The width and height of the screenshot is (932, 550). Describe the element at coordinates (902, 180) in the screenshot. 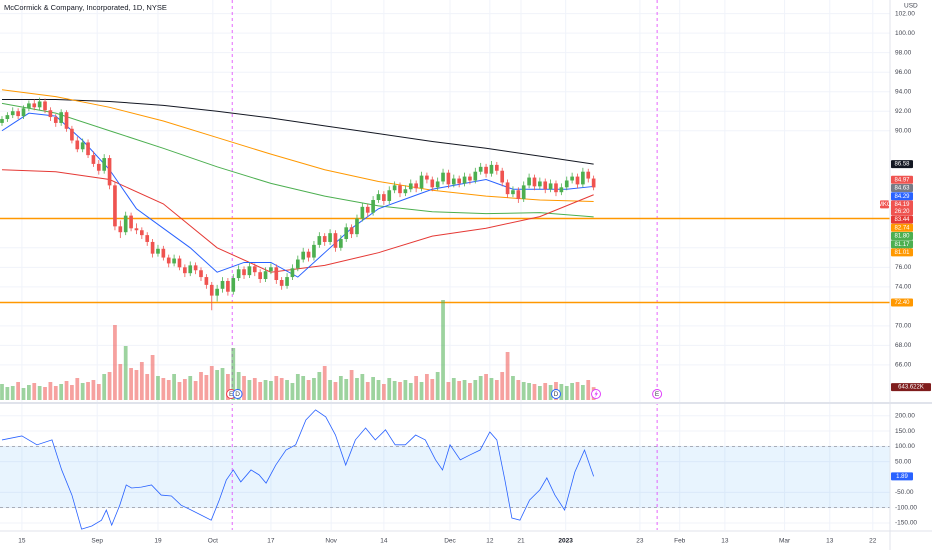

I see `price-badge-label: 84.97` at that location.